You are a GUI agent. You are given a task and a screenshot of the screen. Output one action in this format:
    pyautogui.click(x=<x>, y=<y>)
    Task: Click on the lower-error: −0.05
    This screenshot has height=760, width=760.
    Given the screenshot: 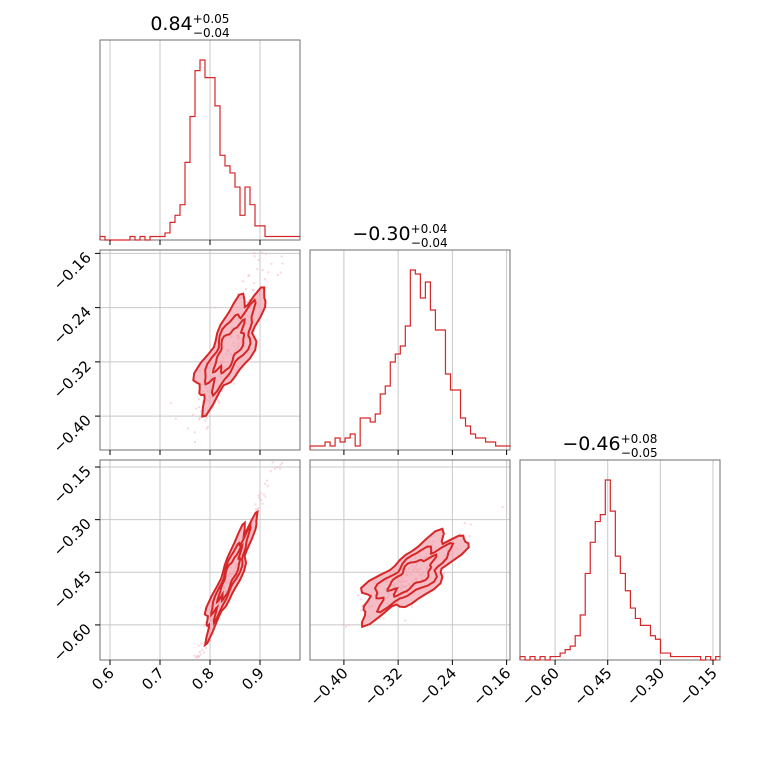 What is the action you would take?
    pyautogui.click(x=639, y=453)
    